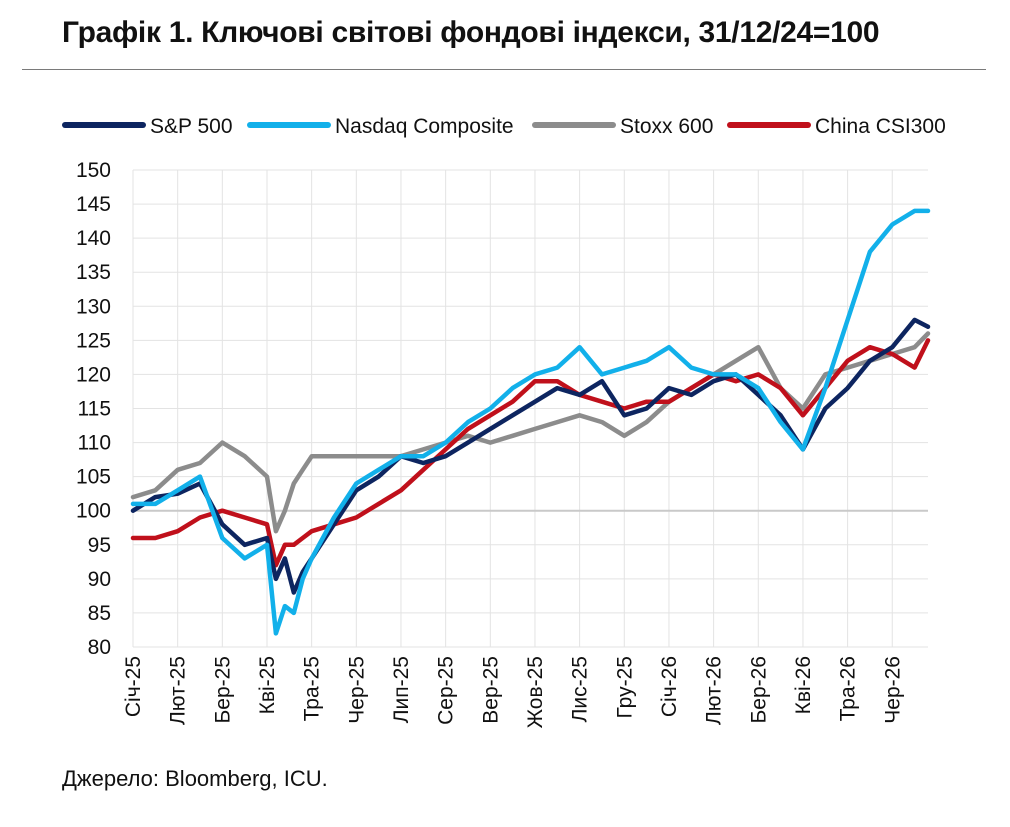 This screenshot has height=827, width=1010. I want to click on legend-label: Stoxx 600, so click(666, 126).